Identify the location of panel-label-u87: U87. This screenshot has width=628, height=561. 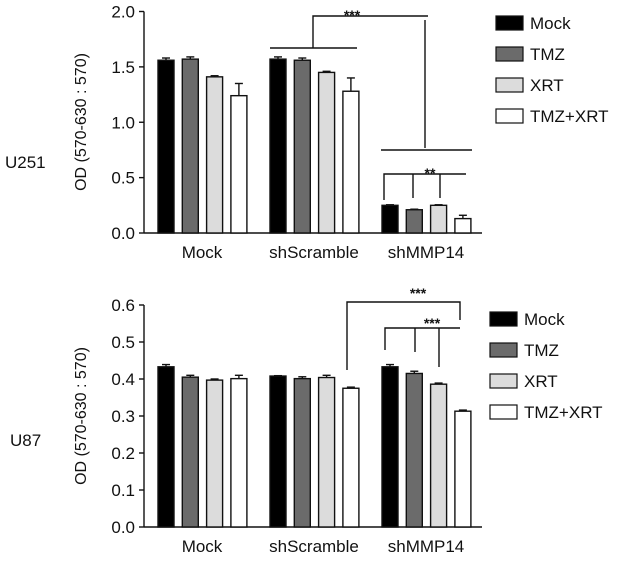
(25, 440).